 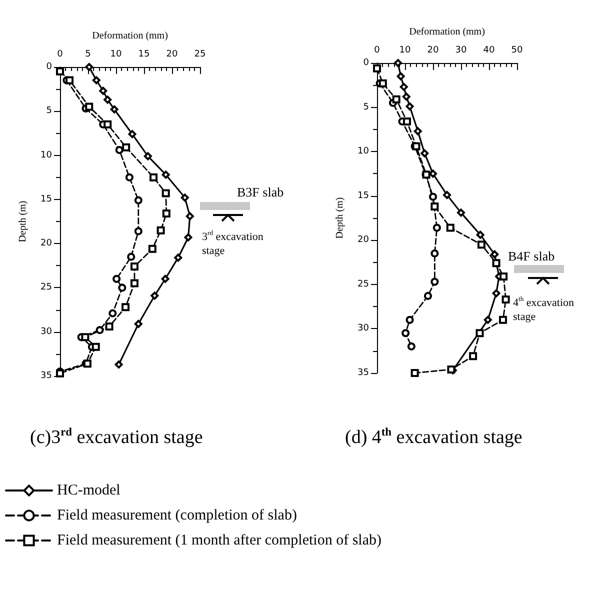 What do you see at coordinates (219, 540) in the screenshot?
I see `legend-label: Field measurement (1 month after completion of slab)` at bounding box center [219, 540].